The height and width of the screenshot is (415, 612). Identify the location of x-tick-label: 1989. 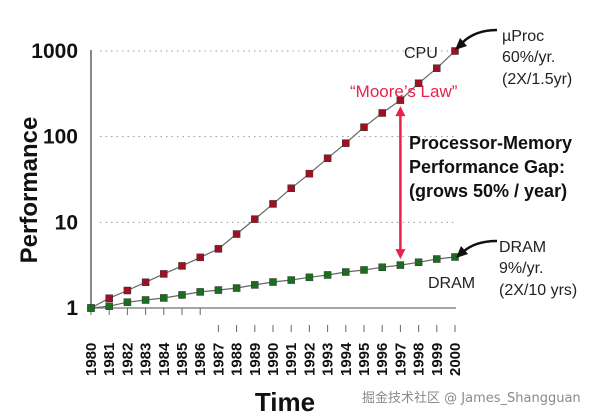
(255, 359).